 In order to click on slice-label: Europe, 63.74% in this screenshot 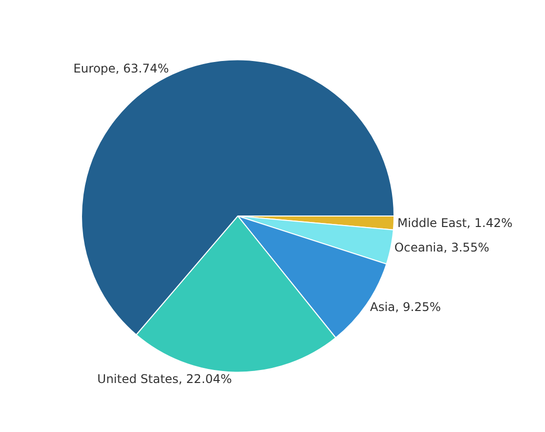, I will do `click(121, 68)`.